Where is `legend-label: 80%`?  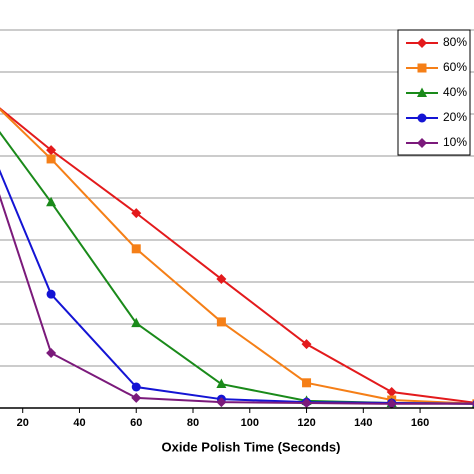
legend-label: 80% is located at coordinates (455, 42).